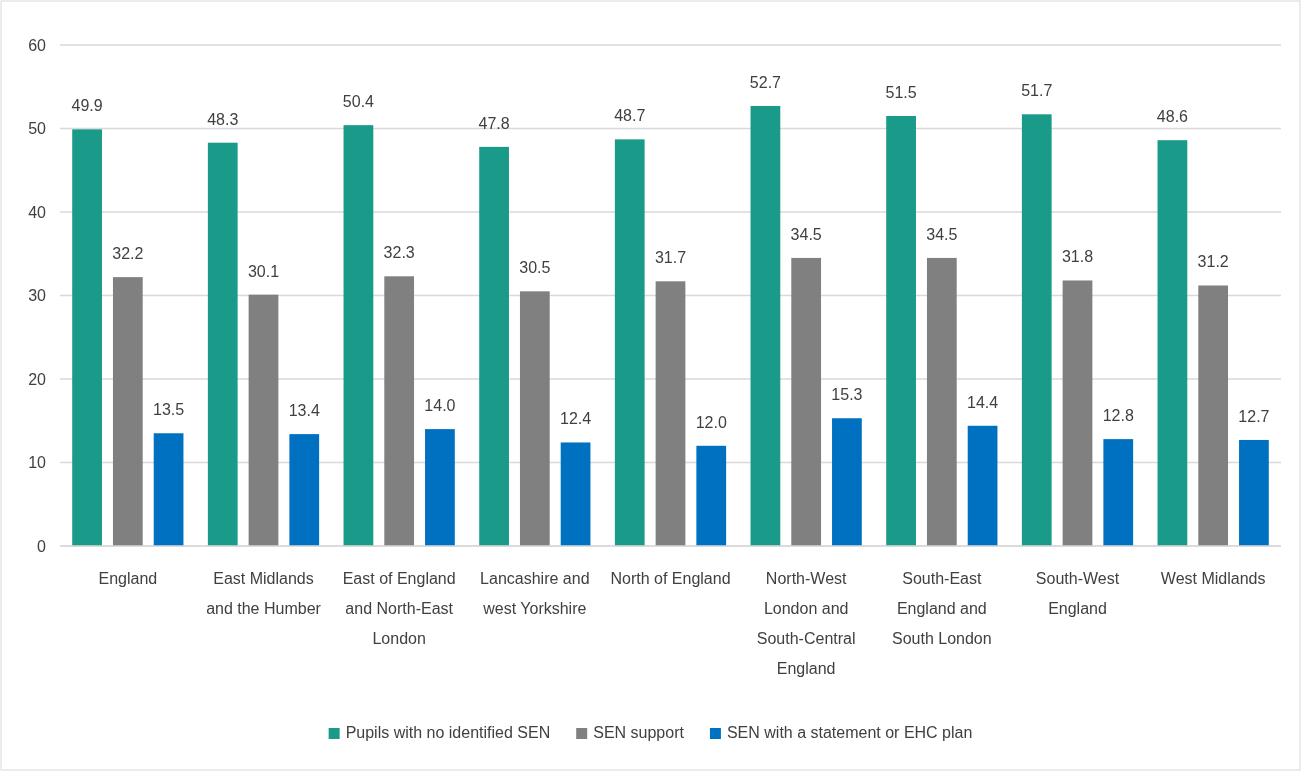 The width and height of the screenshot is (1301, 771). Describe the element at coordinates (535, 593) in the screenshot. I see `x-tick-label: Lancashire and west Yorkshire` at that location.